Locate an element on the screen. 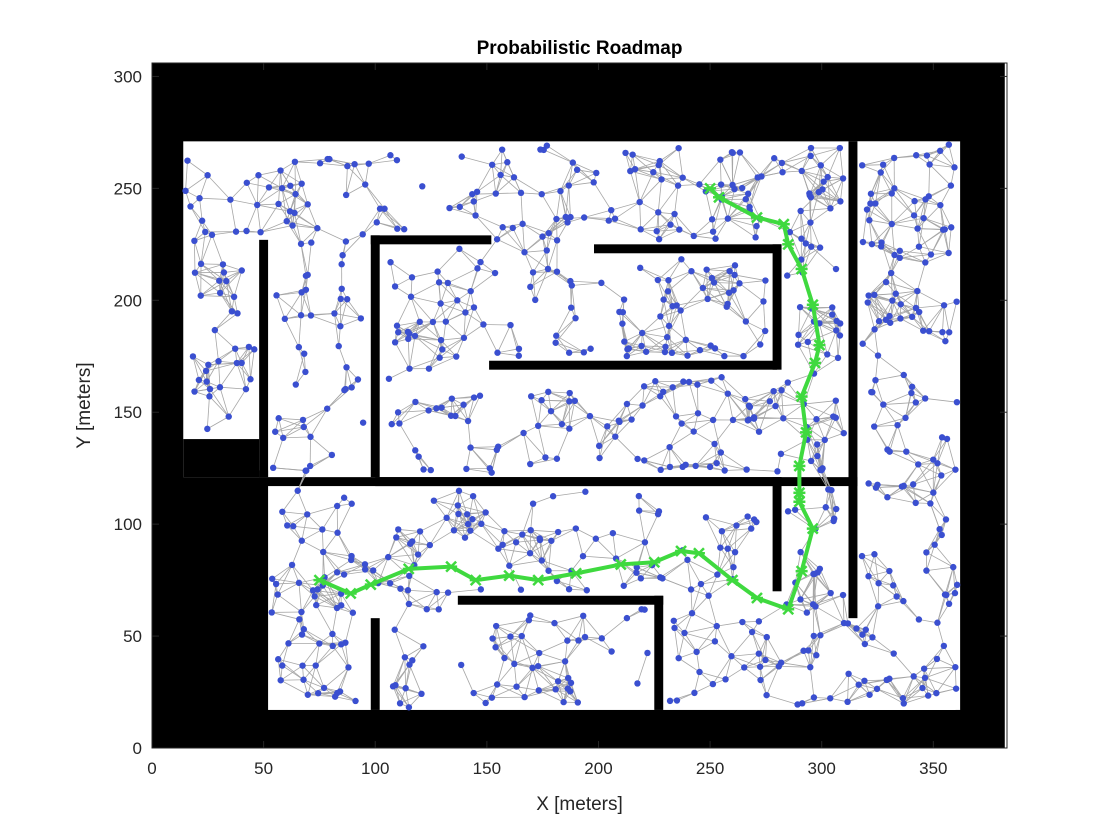 This screenshot has height=840, width=1120. y-tick-label: 100 is located at coordinates (128, 524).